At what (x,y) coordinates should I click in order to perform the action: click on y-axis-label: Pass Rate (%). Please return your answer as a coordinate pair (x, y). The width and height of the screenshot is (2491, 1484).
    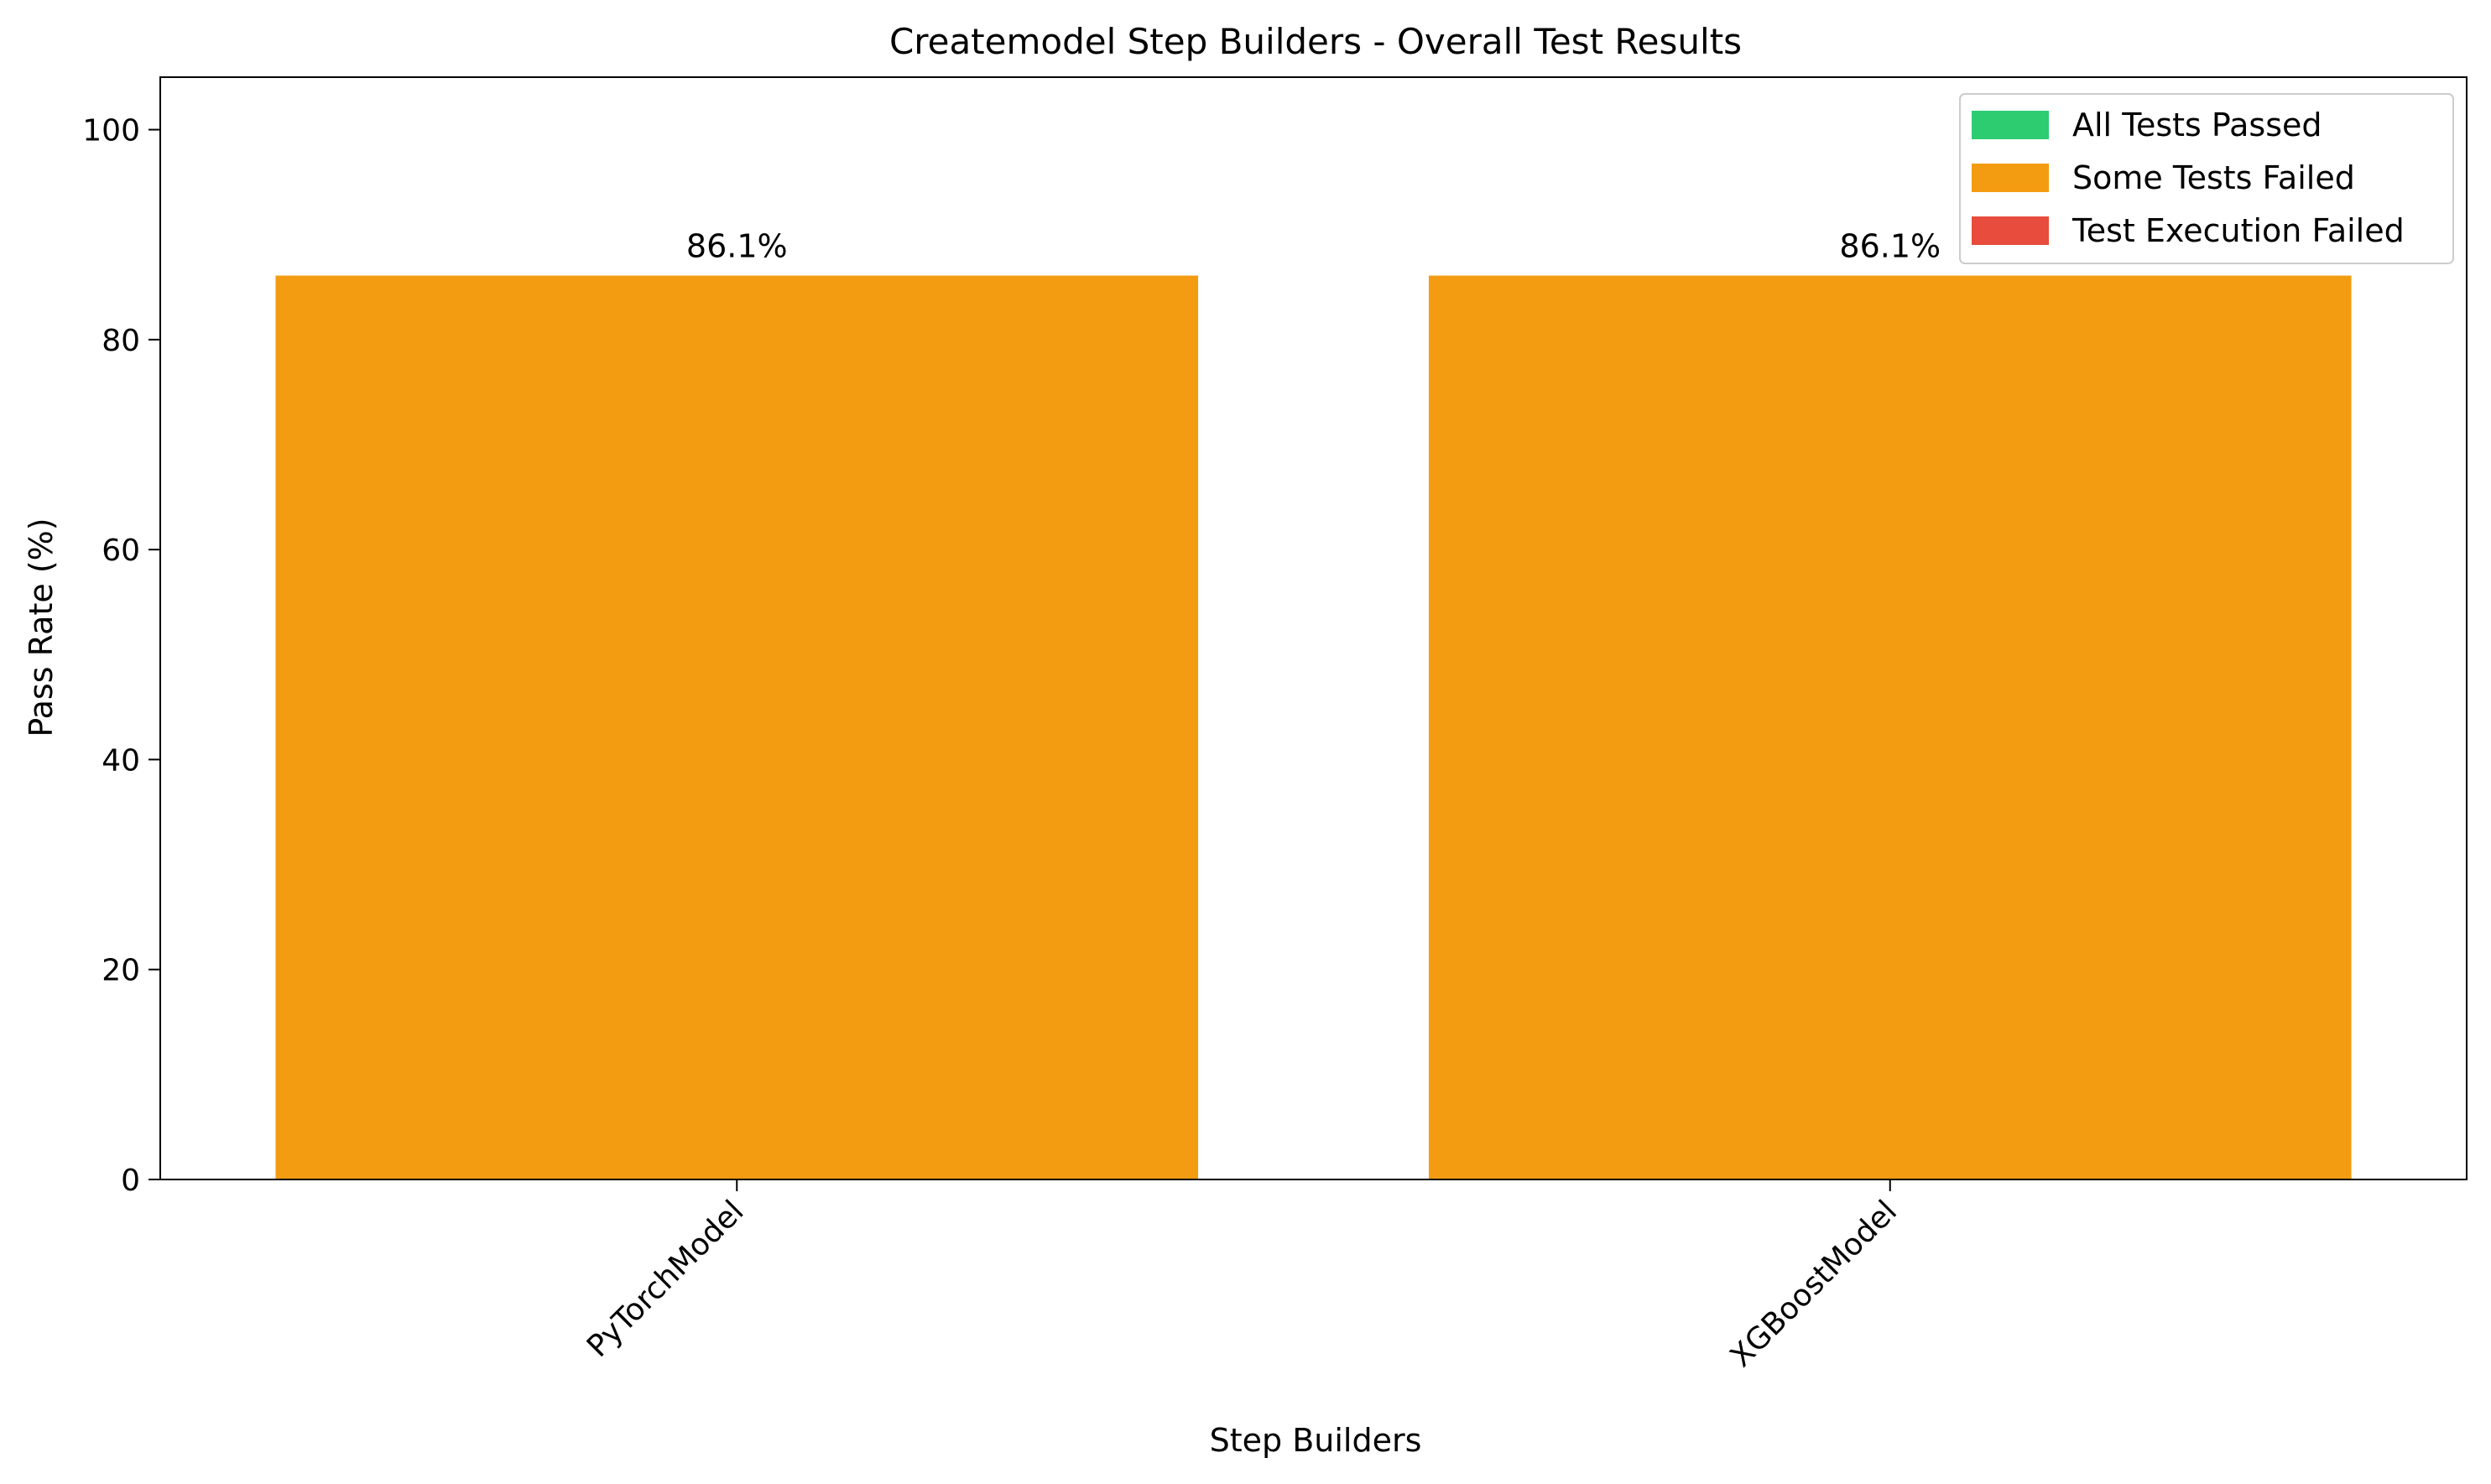
    Looking at the image, I should click on (41, 627).